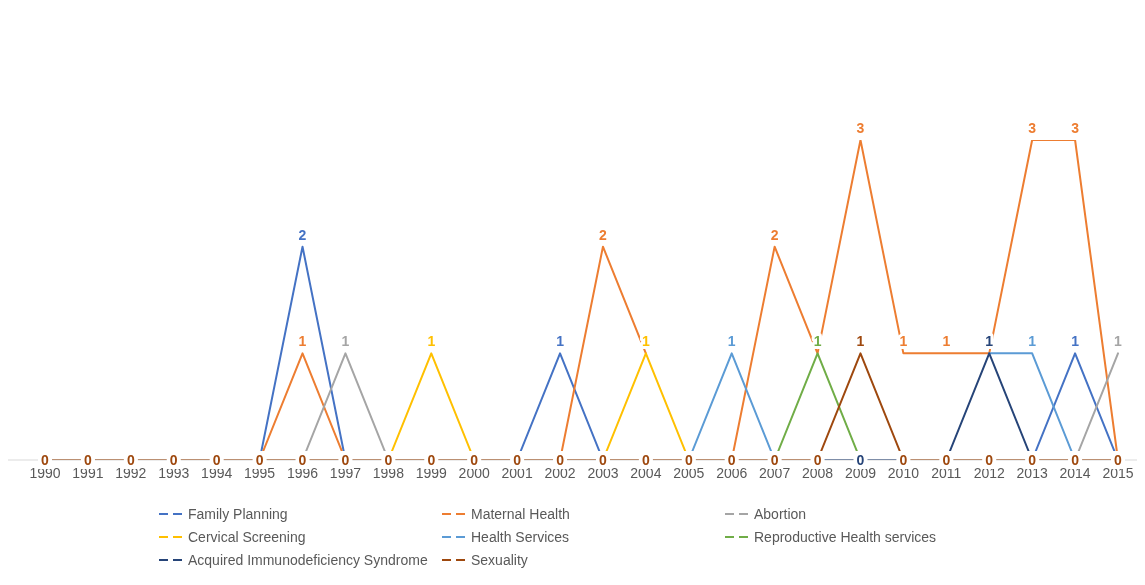  What do you see at coordinates (520, 537) in the screenshot?
I see `legend-label: Health Services` at bounding box center [520, 537].